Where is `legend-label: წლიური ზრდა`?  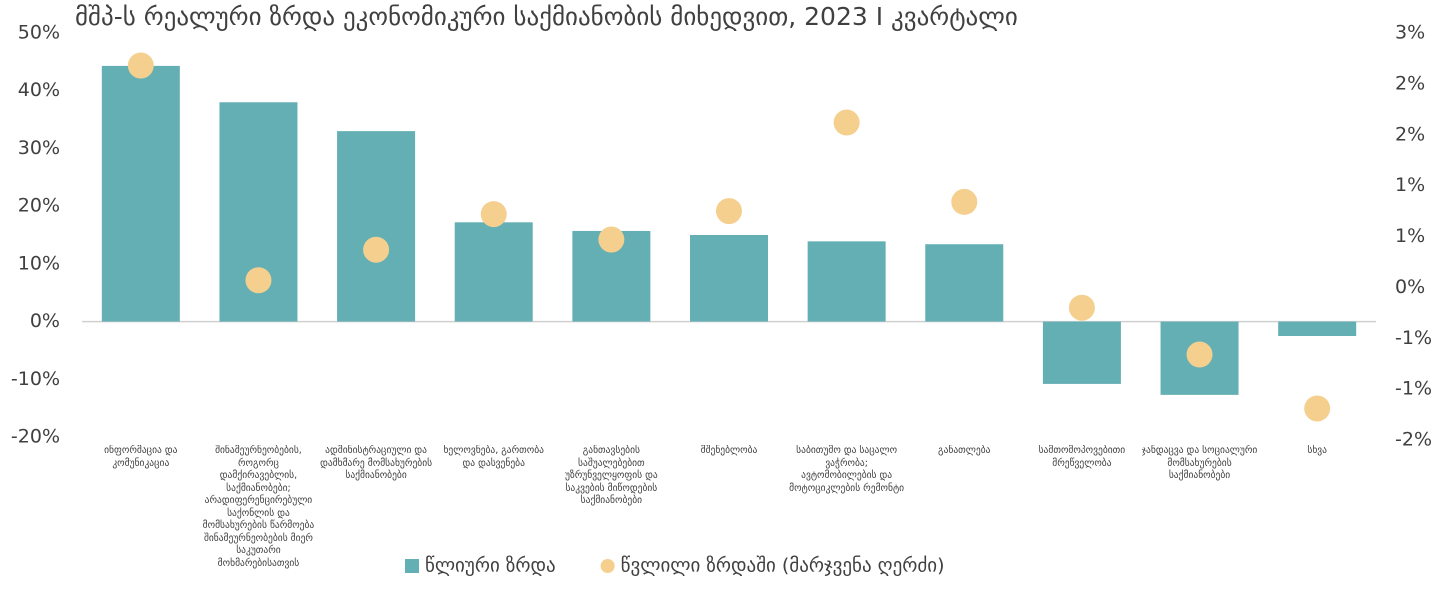 legend-label: წლიური ზრდა is located at coordinates (490, 566).